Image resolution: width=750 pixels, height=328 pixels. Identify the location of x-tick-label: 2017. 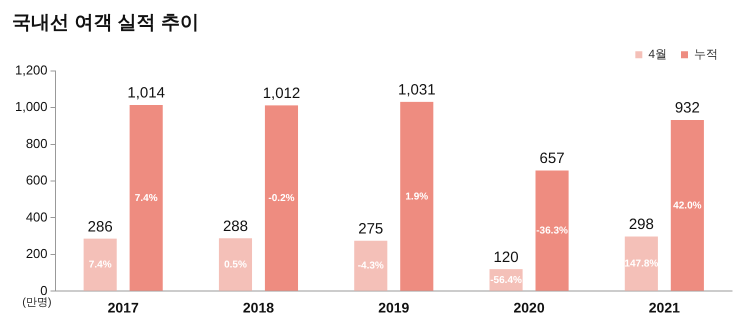
(123, 307).